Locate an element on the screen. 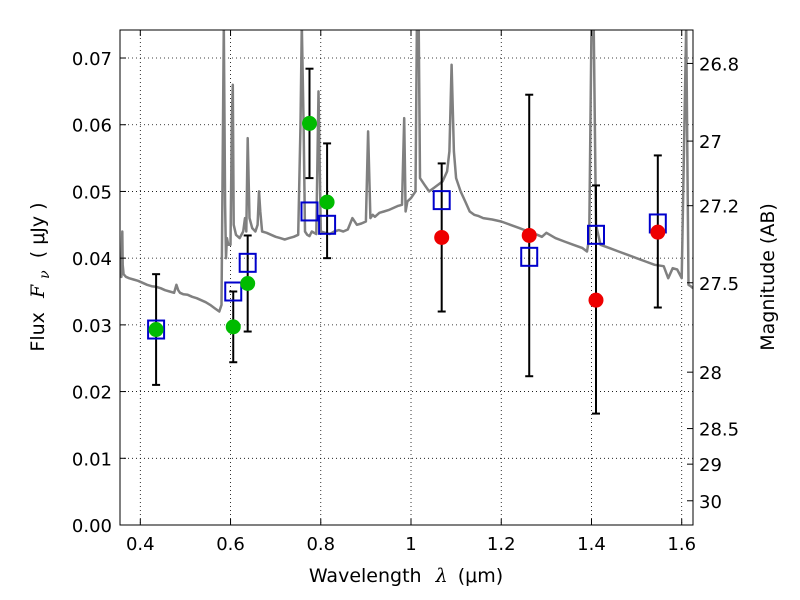  x-tick-label: 1.2 is located at coordinates (501, 544).